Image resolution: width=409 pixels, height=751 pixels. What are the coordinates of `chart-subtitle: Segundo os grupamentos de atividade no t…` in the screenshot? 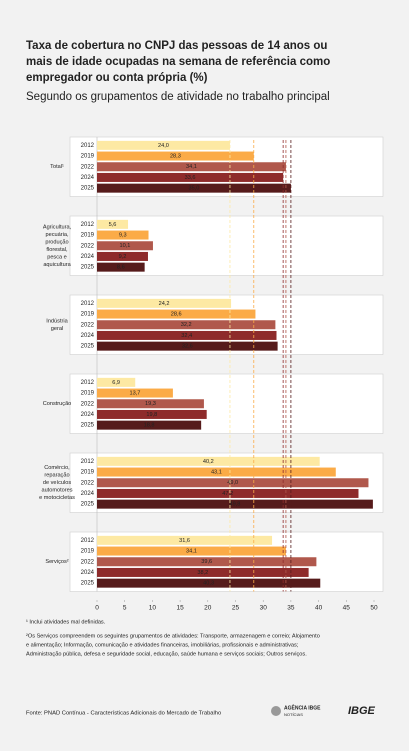 It's located at (178, 97).